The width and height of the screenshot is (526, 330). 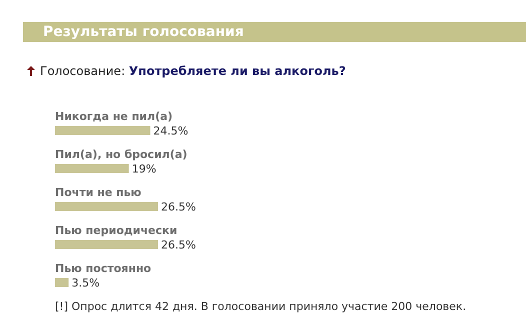 What do you see at coordinates (114, 116) in the screenshot?
I see `y-tick-label: Никогда не пил(а)` at bounding box center [114, 116].